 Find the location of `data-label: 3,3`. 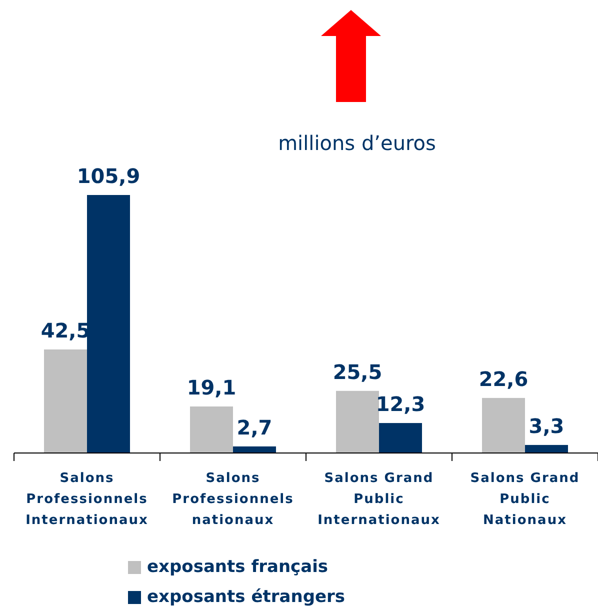

data-label: 3,3 is located at coordinates (546, 426).